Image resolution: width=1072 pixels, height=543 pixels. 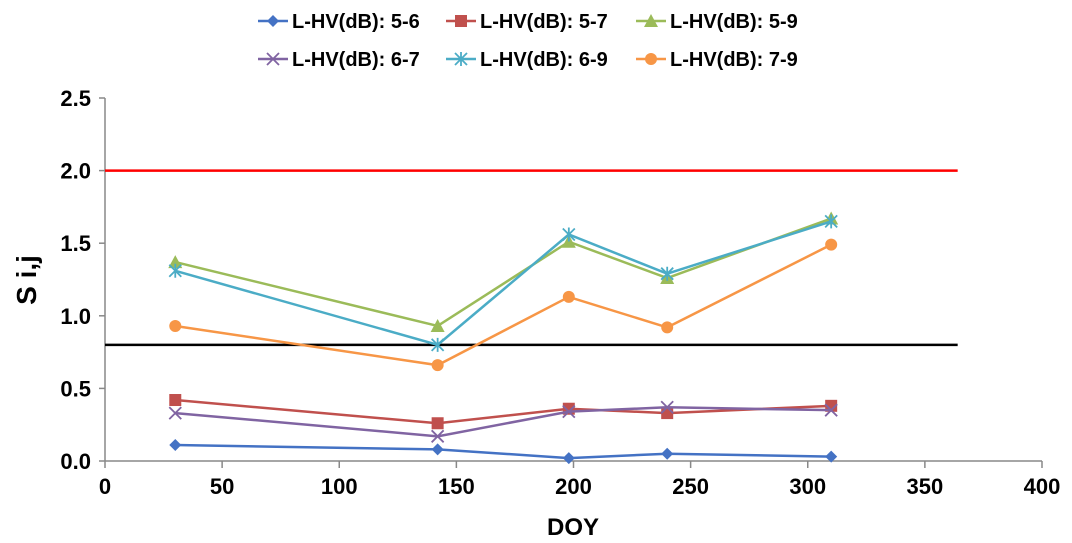 I want to click on x-tick-label: 300, so click(x=807, y=486).